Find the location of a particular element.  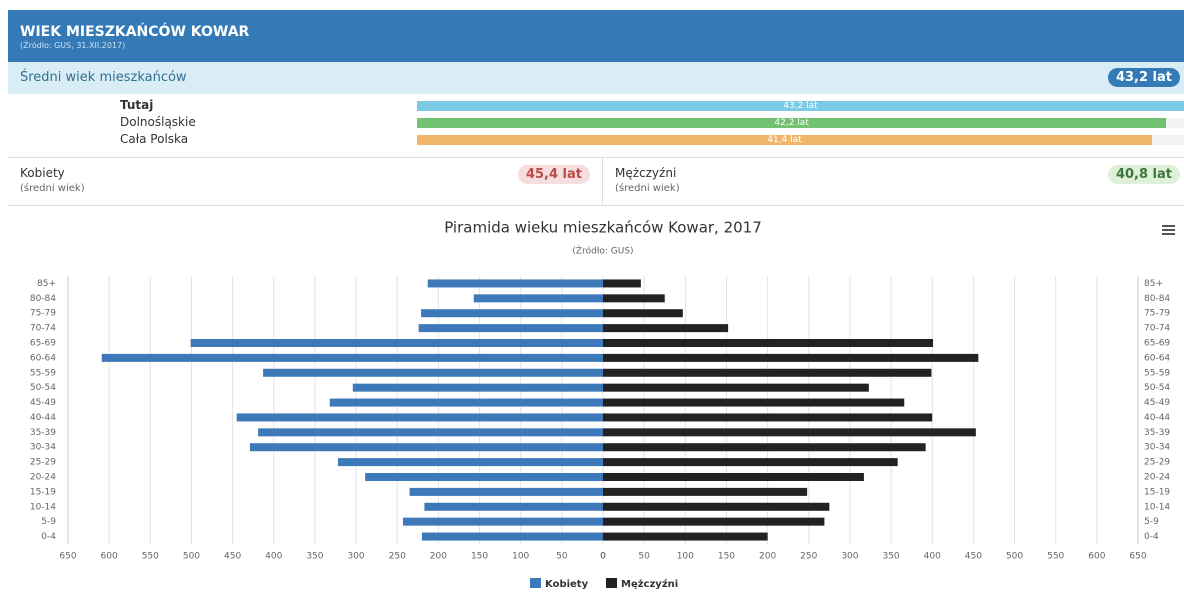

gender-name: Kobiety is located at coordinates (42, 173).